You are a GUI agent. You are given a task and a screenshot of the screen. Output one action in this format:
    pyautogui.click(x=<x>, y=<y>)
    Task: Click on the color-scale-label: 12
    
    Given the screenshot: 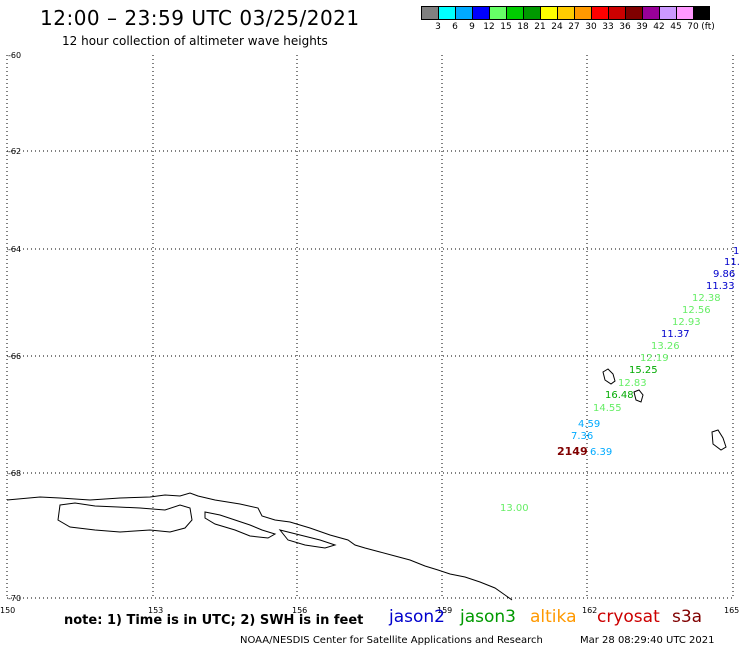 What is the action you would take?
    pyautogui.click(x=489, y=27)
    